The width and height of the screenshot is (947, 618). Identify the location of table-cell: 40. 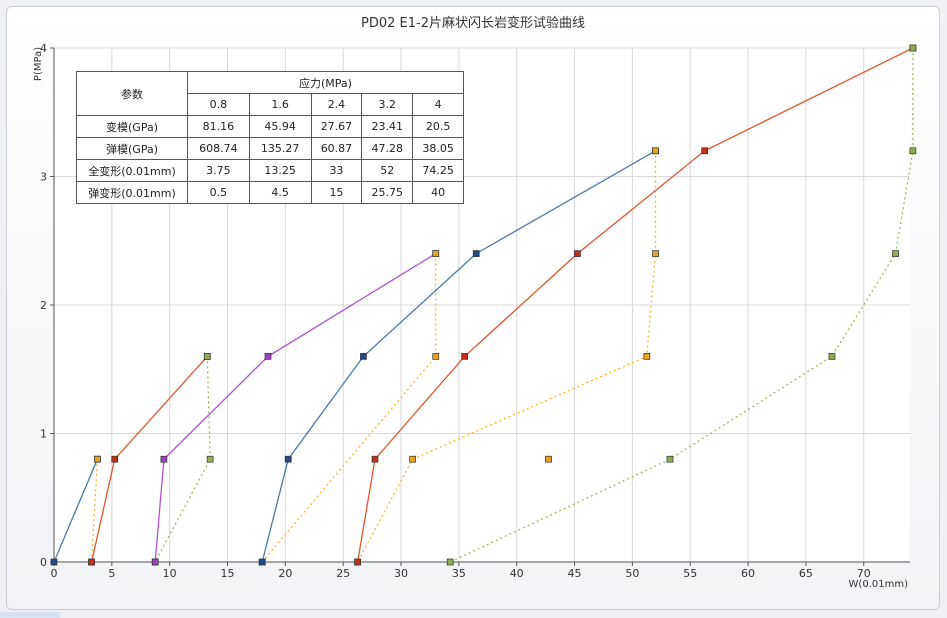
(438, 192).